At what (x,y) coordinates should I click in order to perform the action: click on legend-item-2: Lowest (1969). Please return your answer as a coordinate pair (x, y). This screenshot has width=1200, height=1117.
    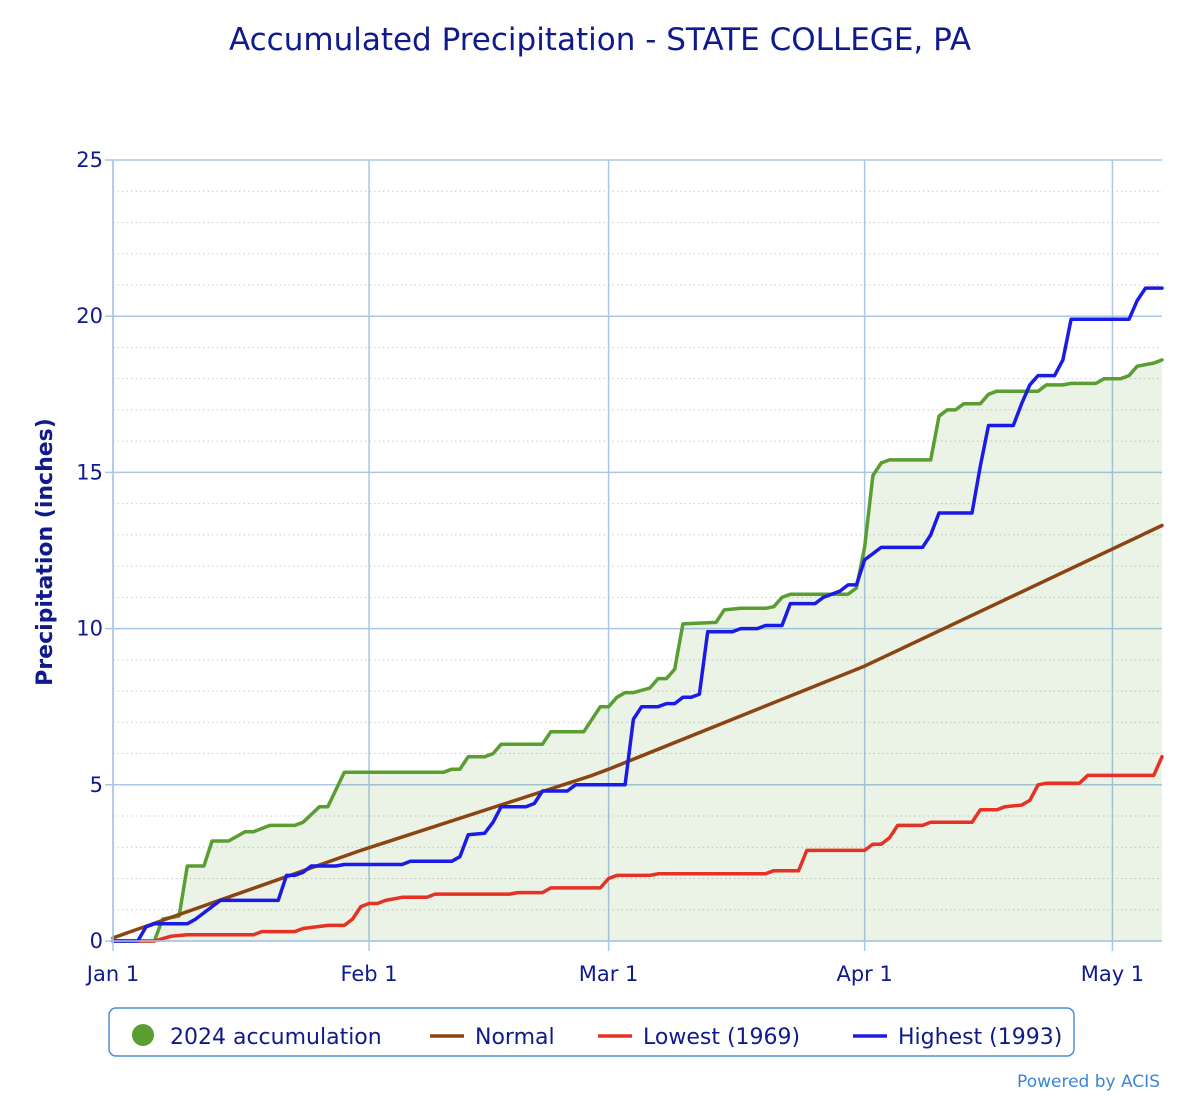
    Looking at the image, I should click on (699, 1037).